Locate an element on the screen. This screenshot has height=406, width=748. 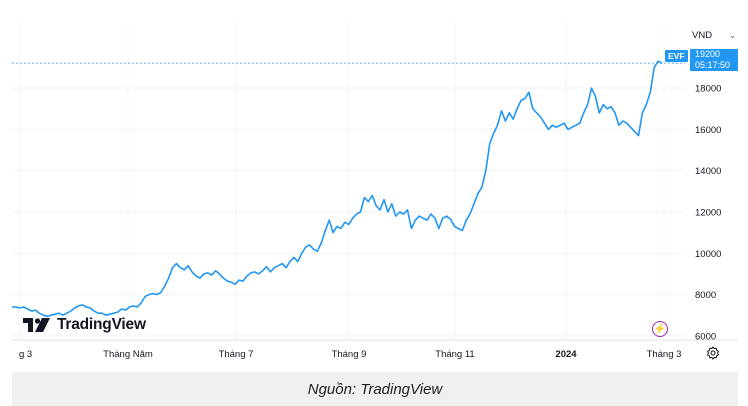
x-tick-label: Tháng 11 is located at coordinates (454, 354).